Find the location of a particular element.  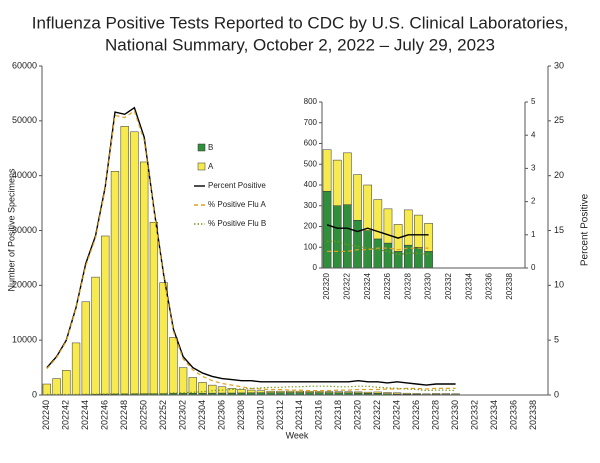

legend-label: A is located at coordinates (211, 166).